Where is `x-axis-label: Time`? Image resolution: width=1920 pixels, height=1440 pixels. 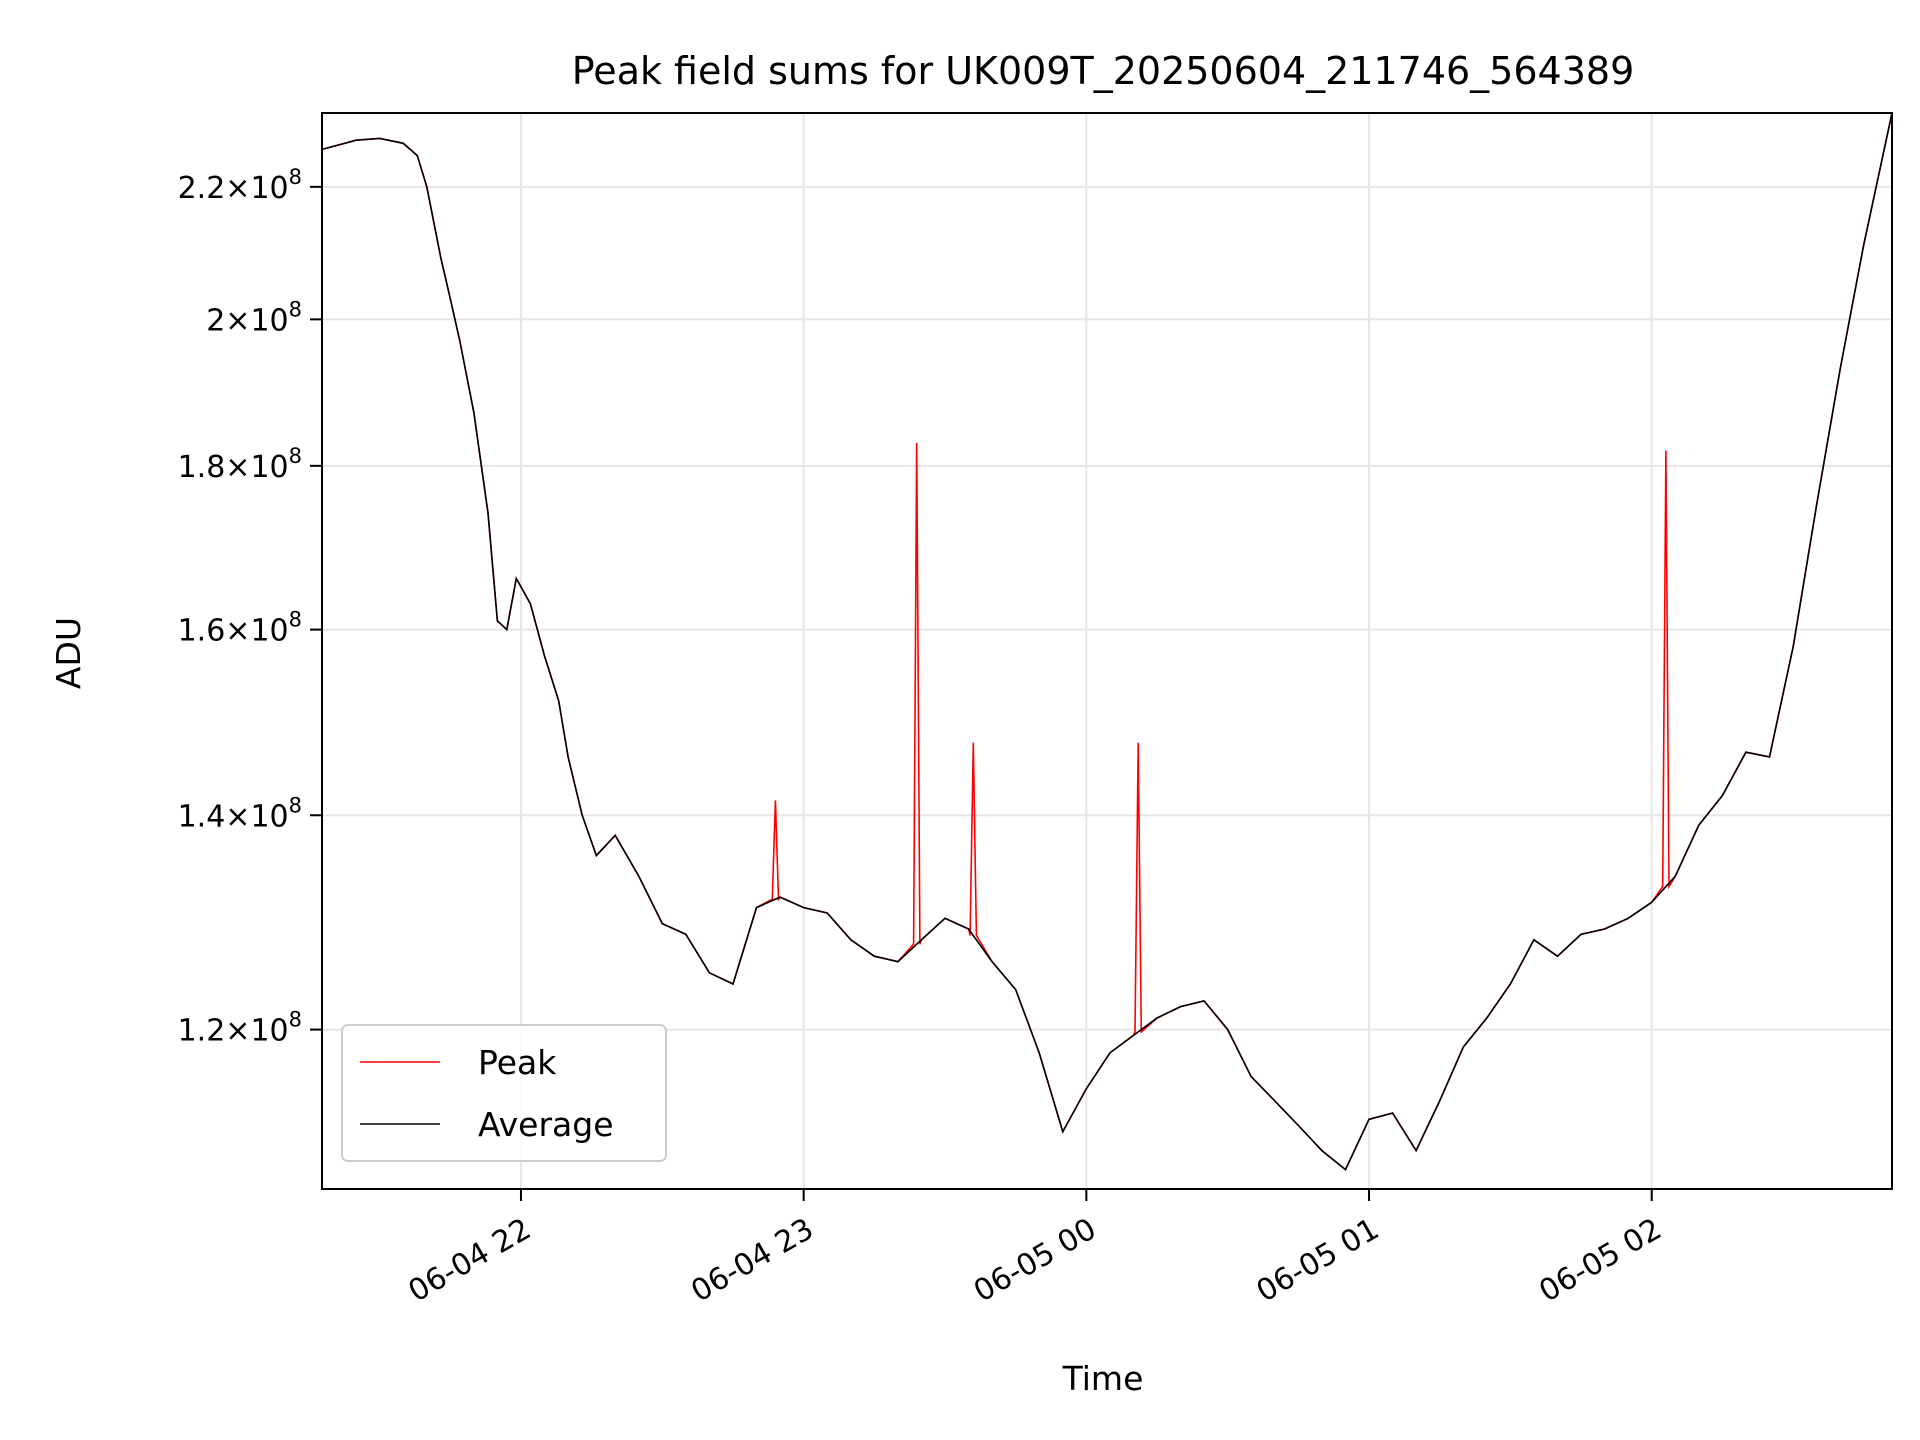 x-axis-label: Time is located at coordinates (1103, 1378).